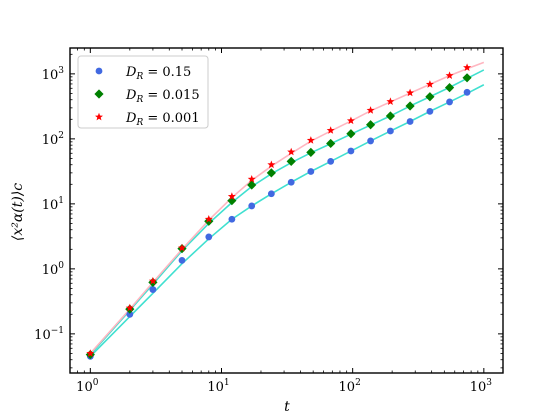 This screenshot has height=420, width=560. I want to click on legend-label: DR = 0.015, so click(162, 96).